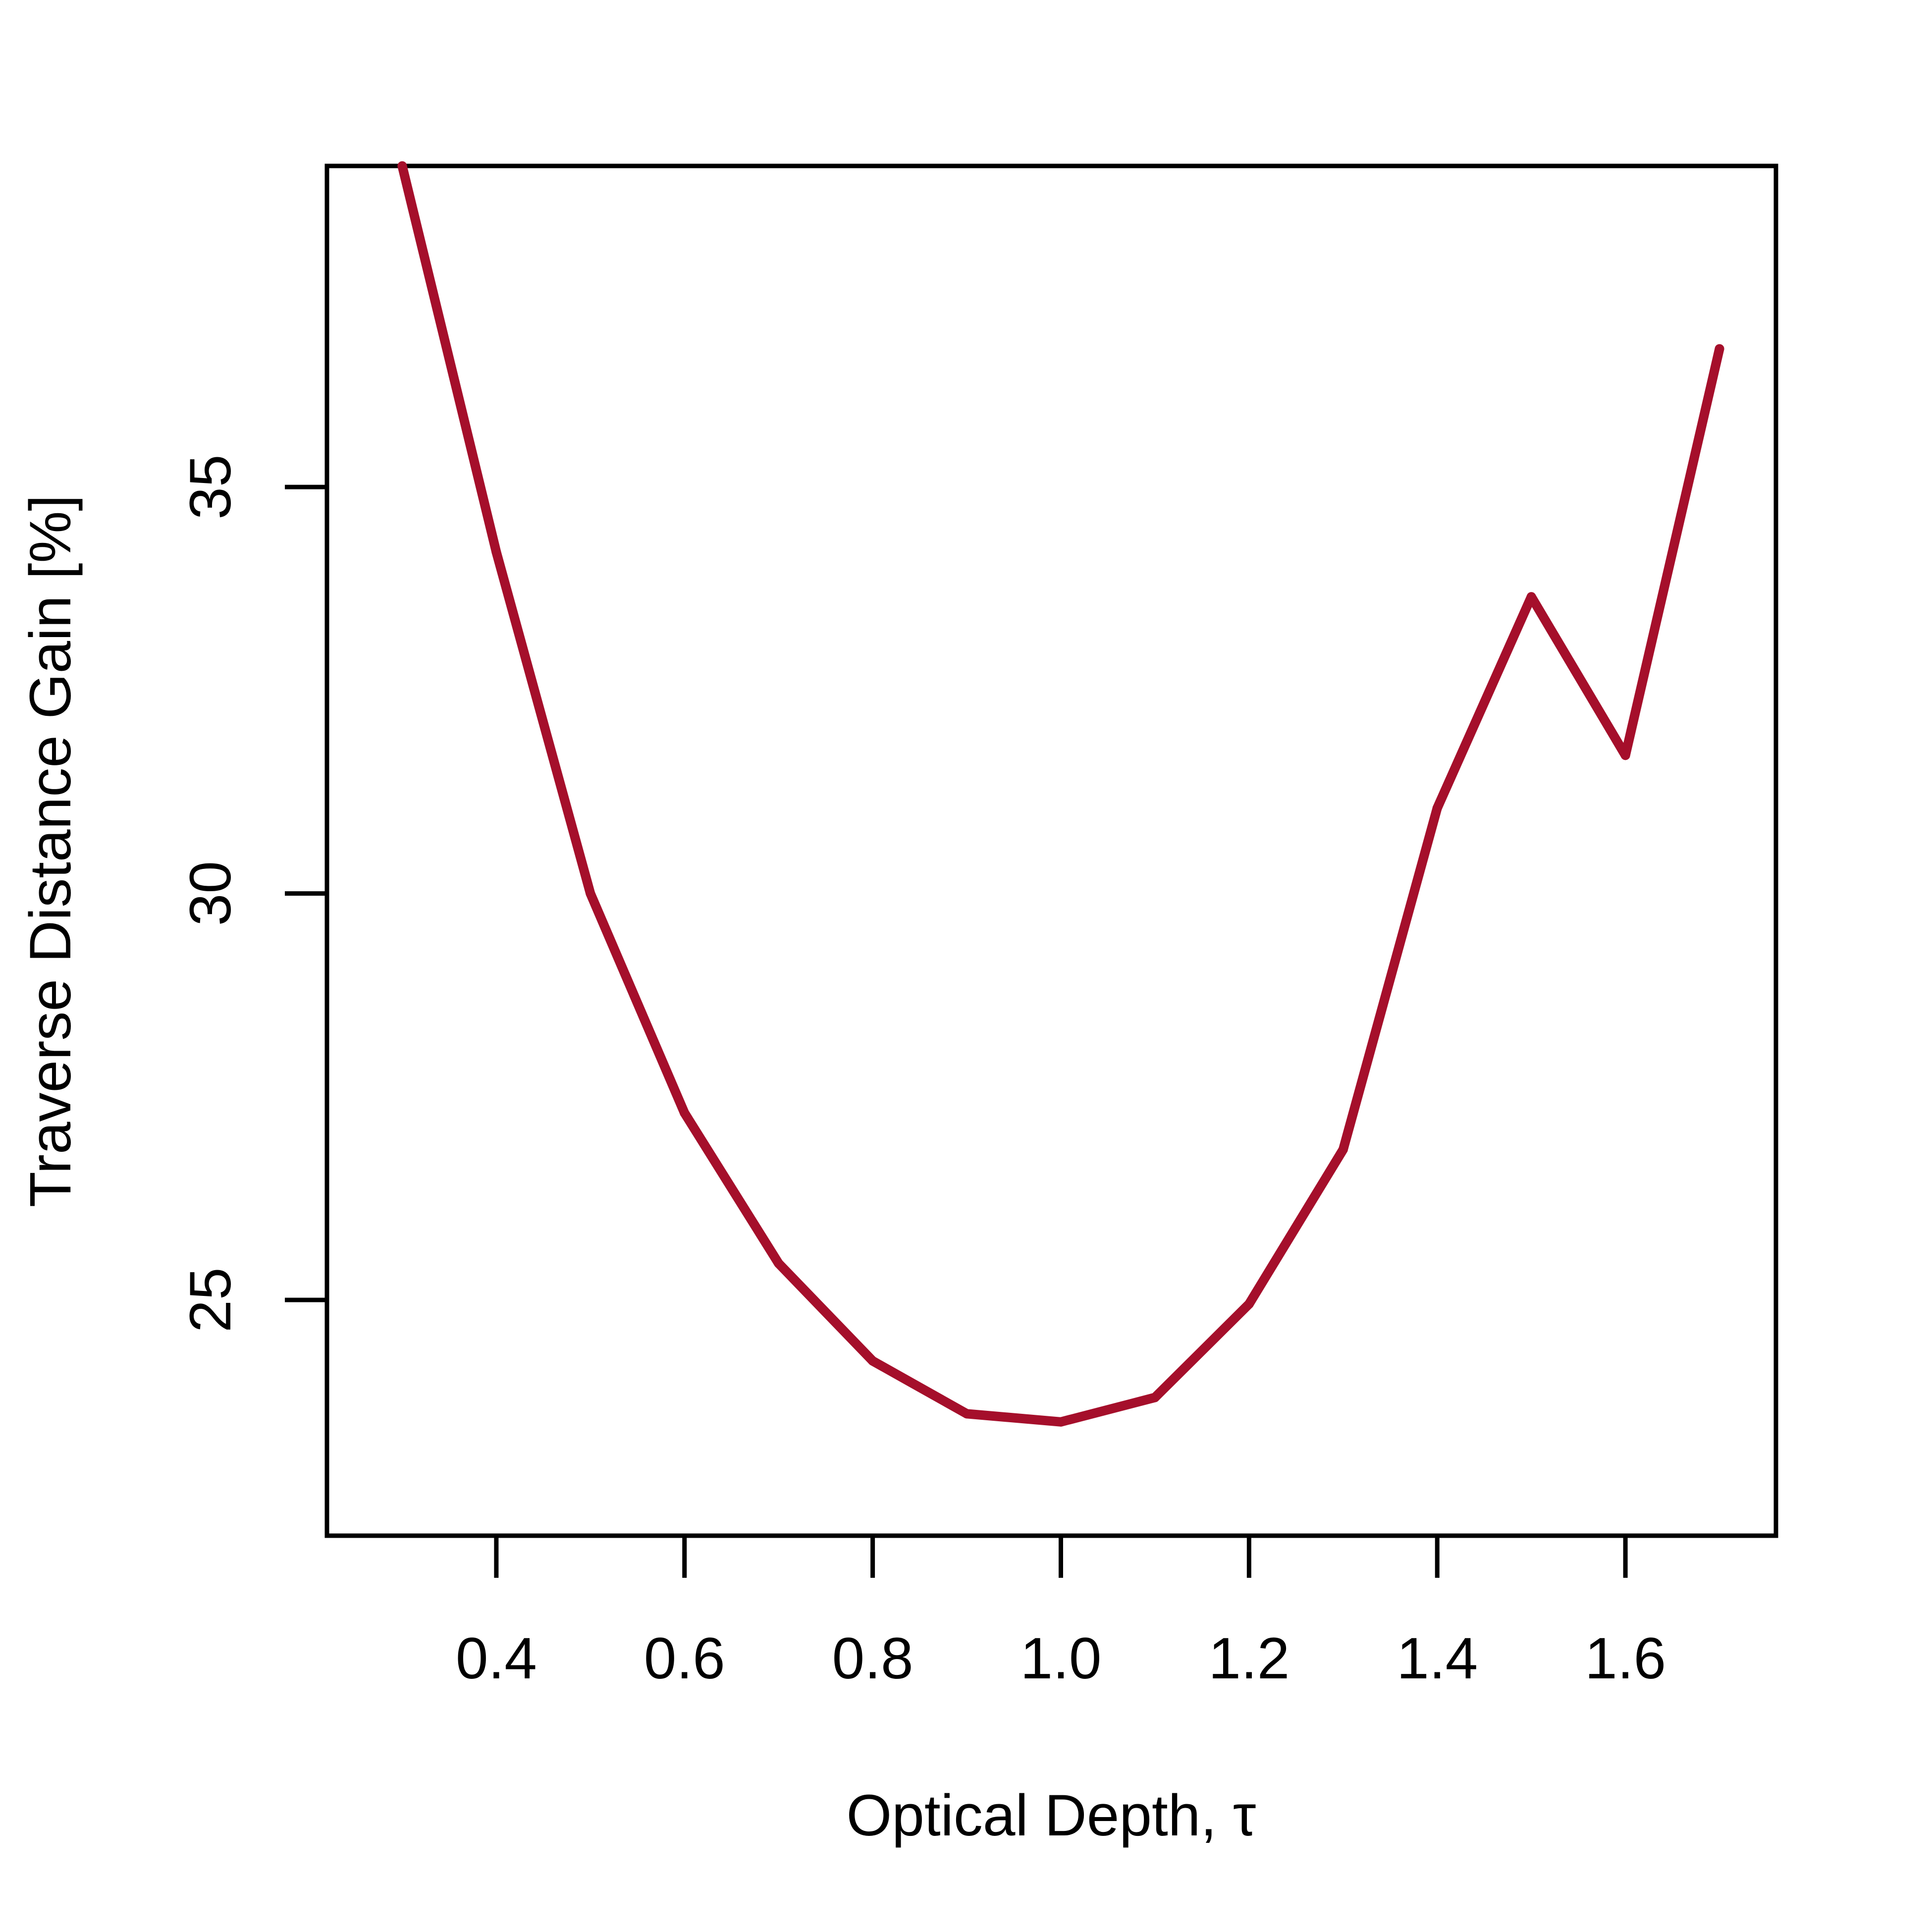 This screenshot has width=1932, height=1932. What do you see at coordinates (1051, 1815) in the screenshot?
I see `x-axis-title: Optical Depth, τ` at bounding box center [1051, 1815].